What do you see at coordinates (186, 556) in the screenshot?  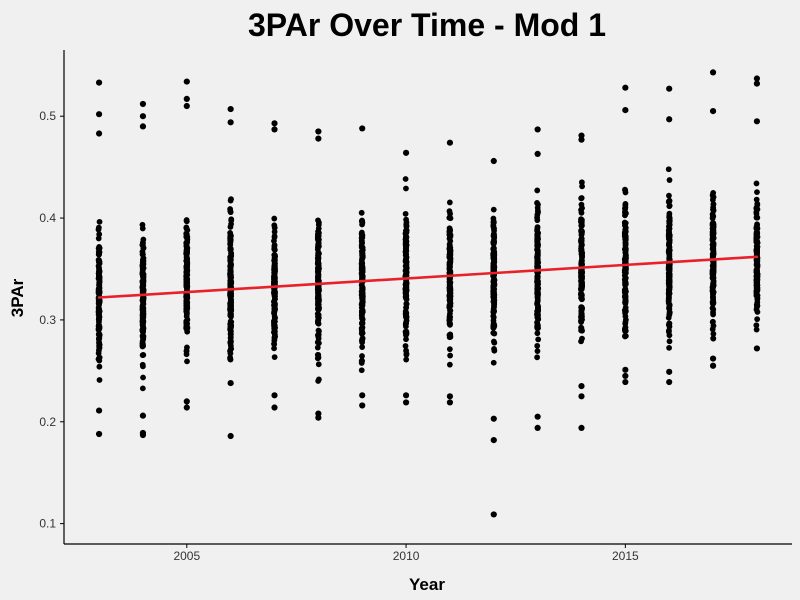 I see `x-tick-label: 2005` at bounding box center [186, 556].